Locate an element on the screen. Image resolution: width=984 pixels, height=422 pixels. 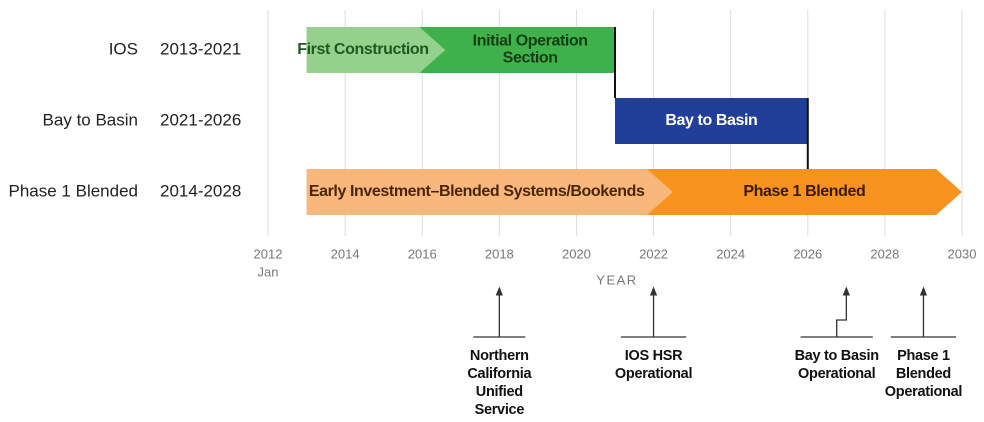
milestone-label: Blended is located at coordinates (923, 374).